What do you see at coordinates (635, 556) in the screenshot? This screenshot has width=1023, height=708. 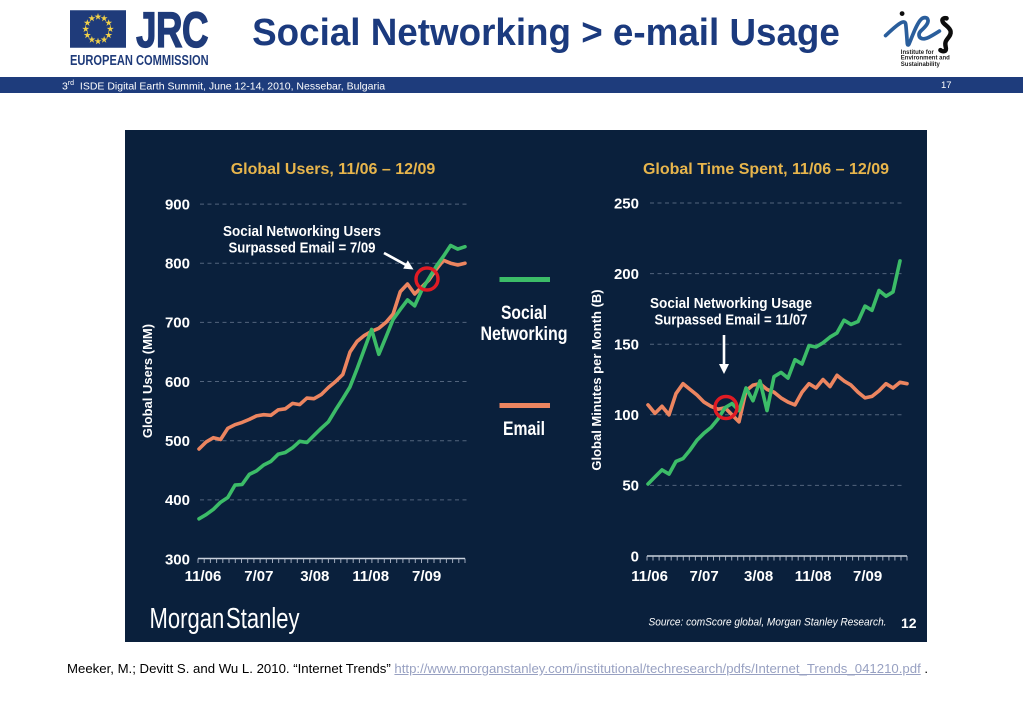 I see `svg-text: 0` at bounding box center [635, 556].